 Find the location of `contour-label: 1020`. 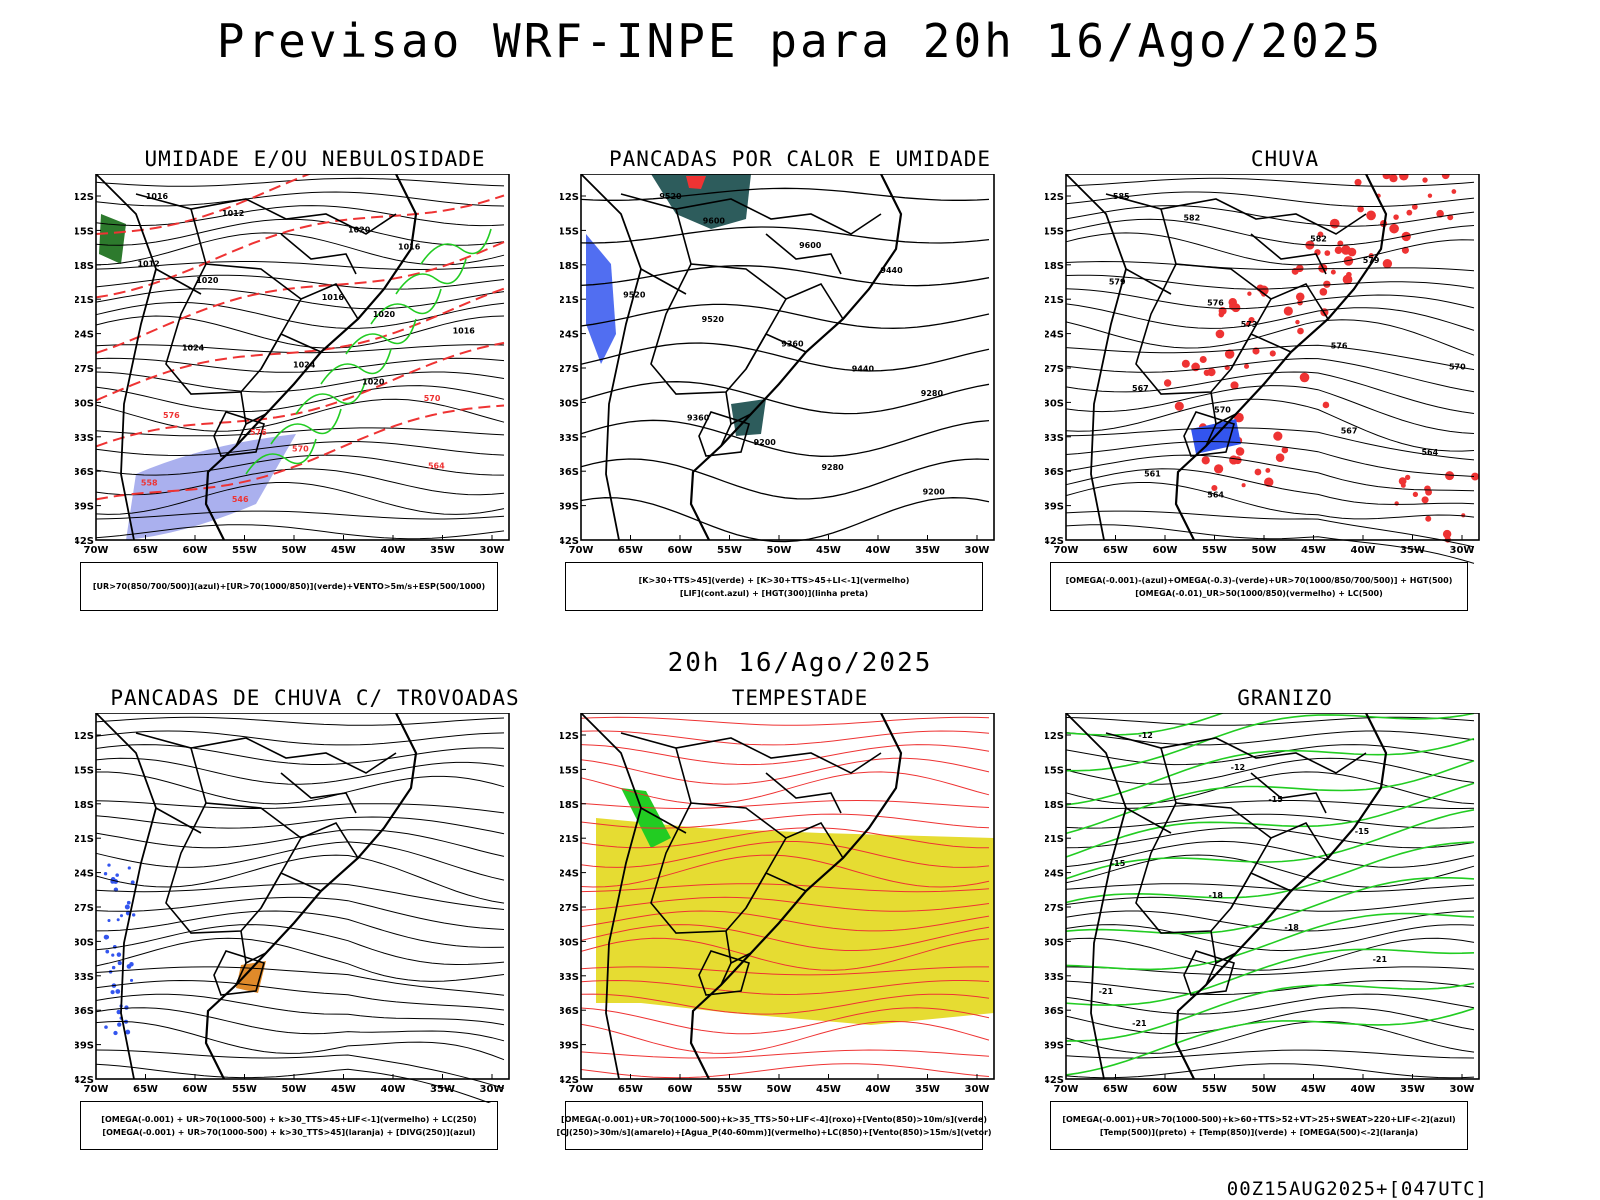

contour-label: 1020 is located at coordinates (207, 280).